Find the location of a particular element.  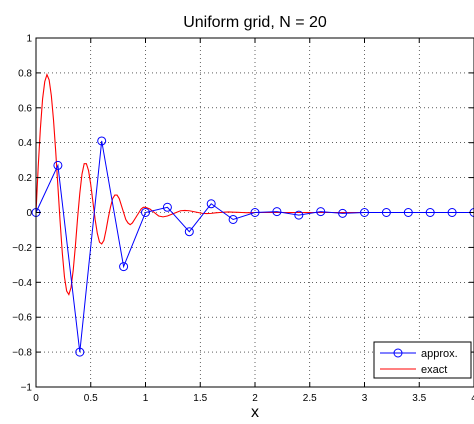

legend-box is located at coordinates (422, 360).